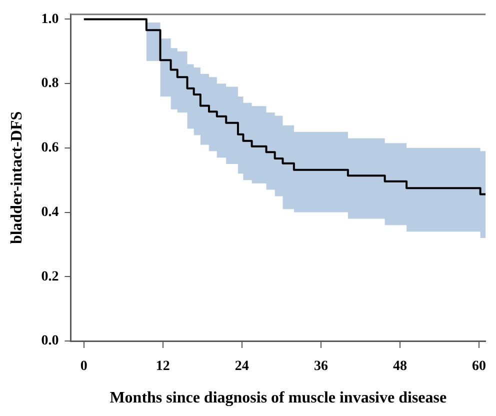 Image resolution: width=496 pixels, height=416 pixels. What do you see at coordinates (50, 84) in the screenshot?
I see `y-tick-label: 0.8` at bounding box center [50, 84].